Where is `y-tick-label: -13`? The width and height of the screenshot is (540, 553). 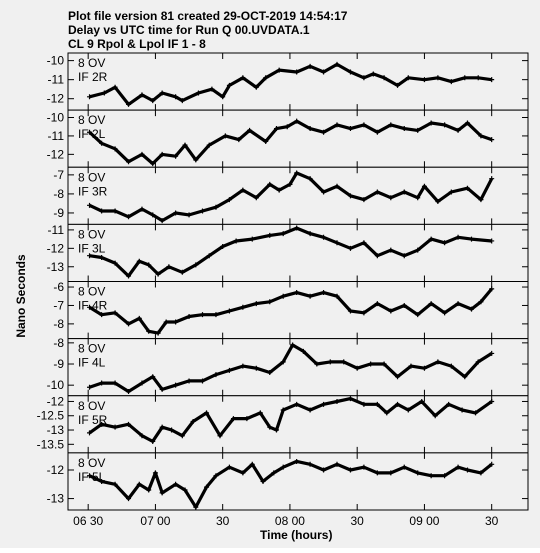
y-tick-label: -13 is located at coordinates (56, 267).